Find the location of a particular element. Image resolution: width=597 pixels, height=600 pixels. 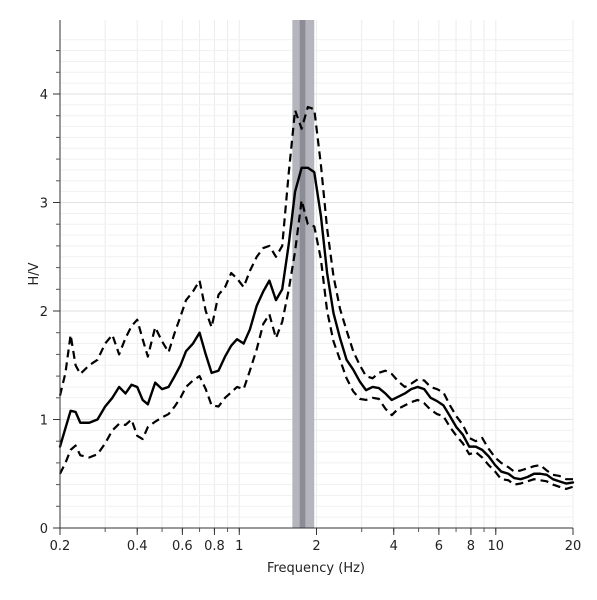

y-tick-label: 3 is located at coordinates (44, 204).